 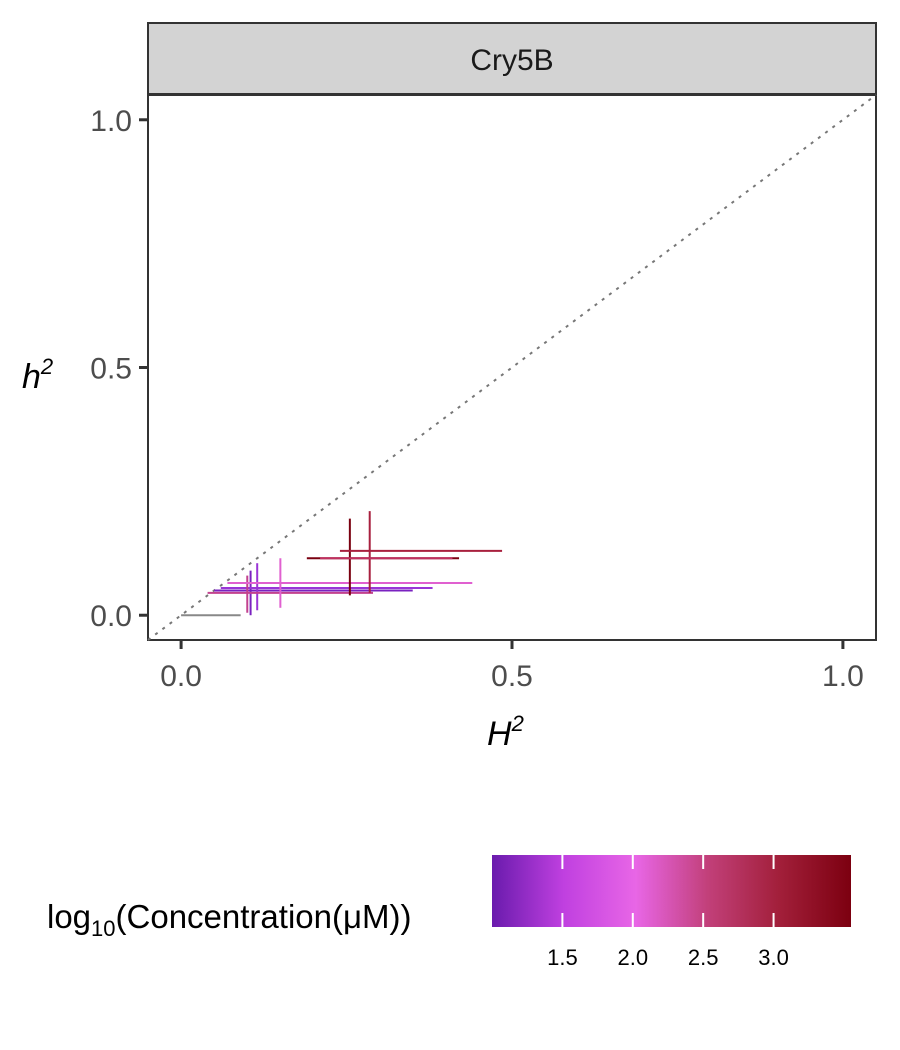 What do you see at coordinates (843, 676) in the screenshot?
I see `x-tick-label: 1.0` at bounding box center [843, 676].